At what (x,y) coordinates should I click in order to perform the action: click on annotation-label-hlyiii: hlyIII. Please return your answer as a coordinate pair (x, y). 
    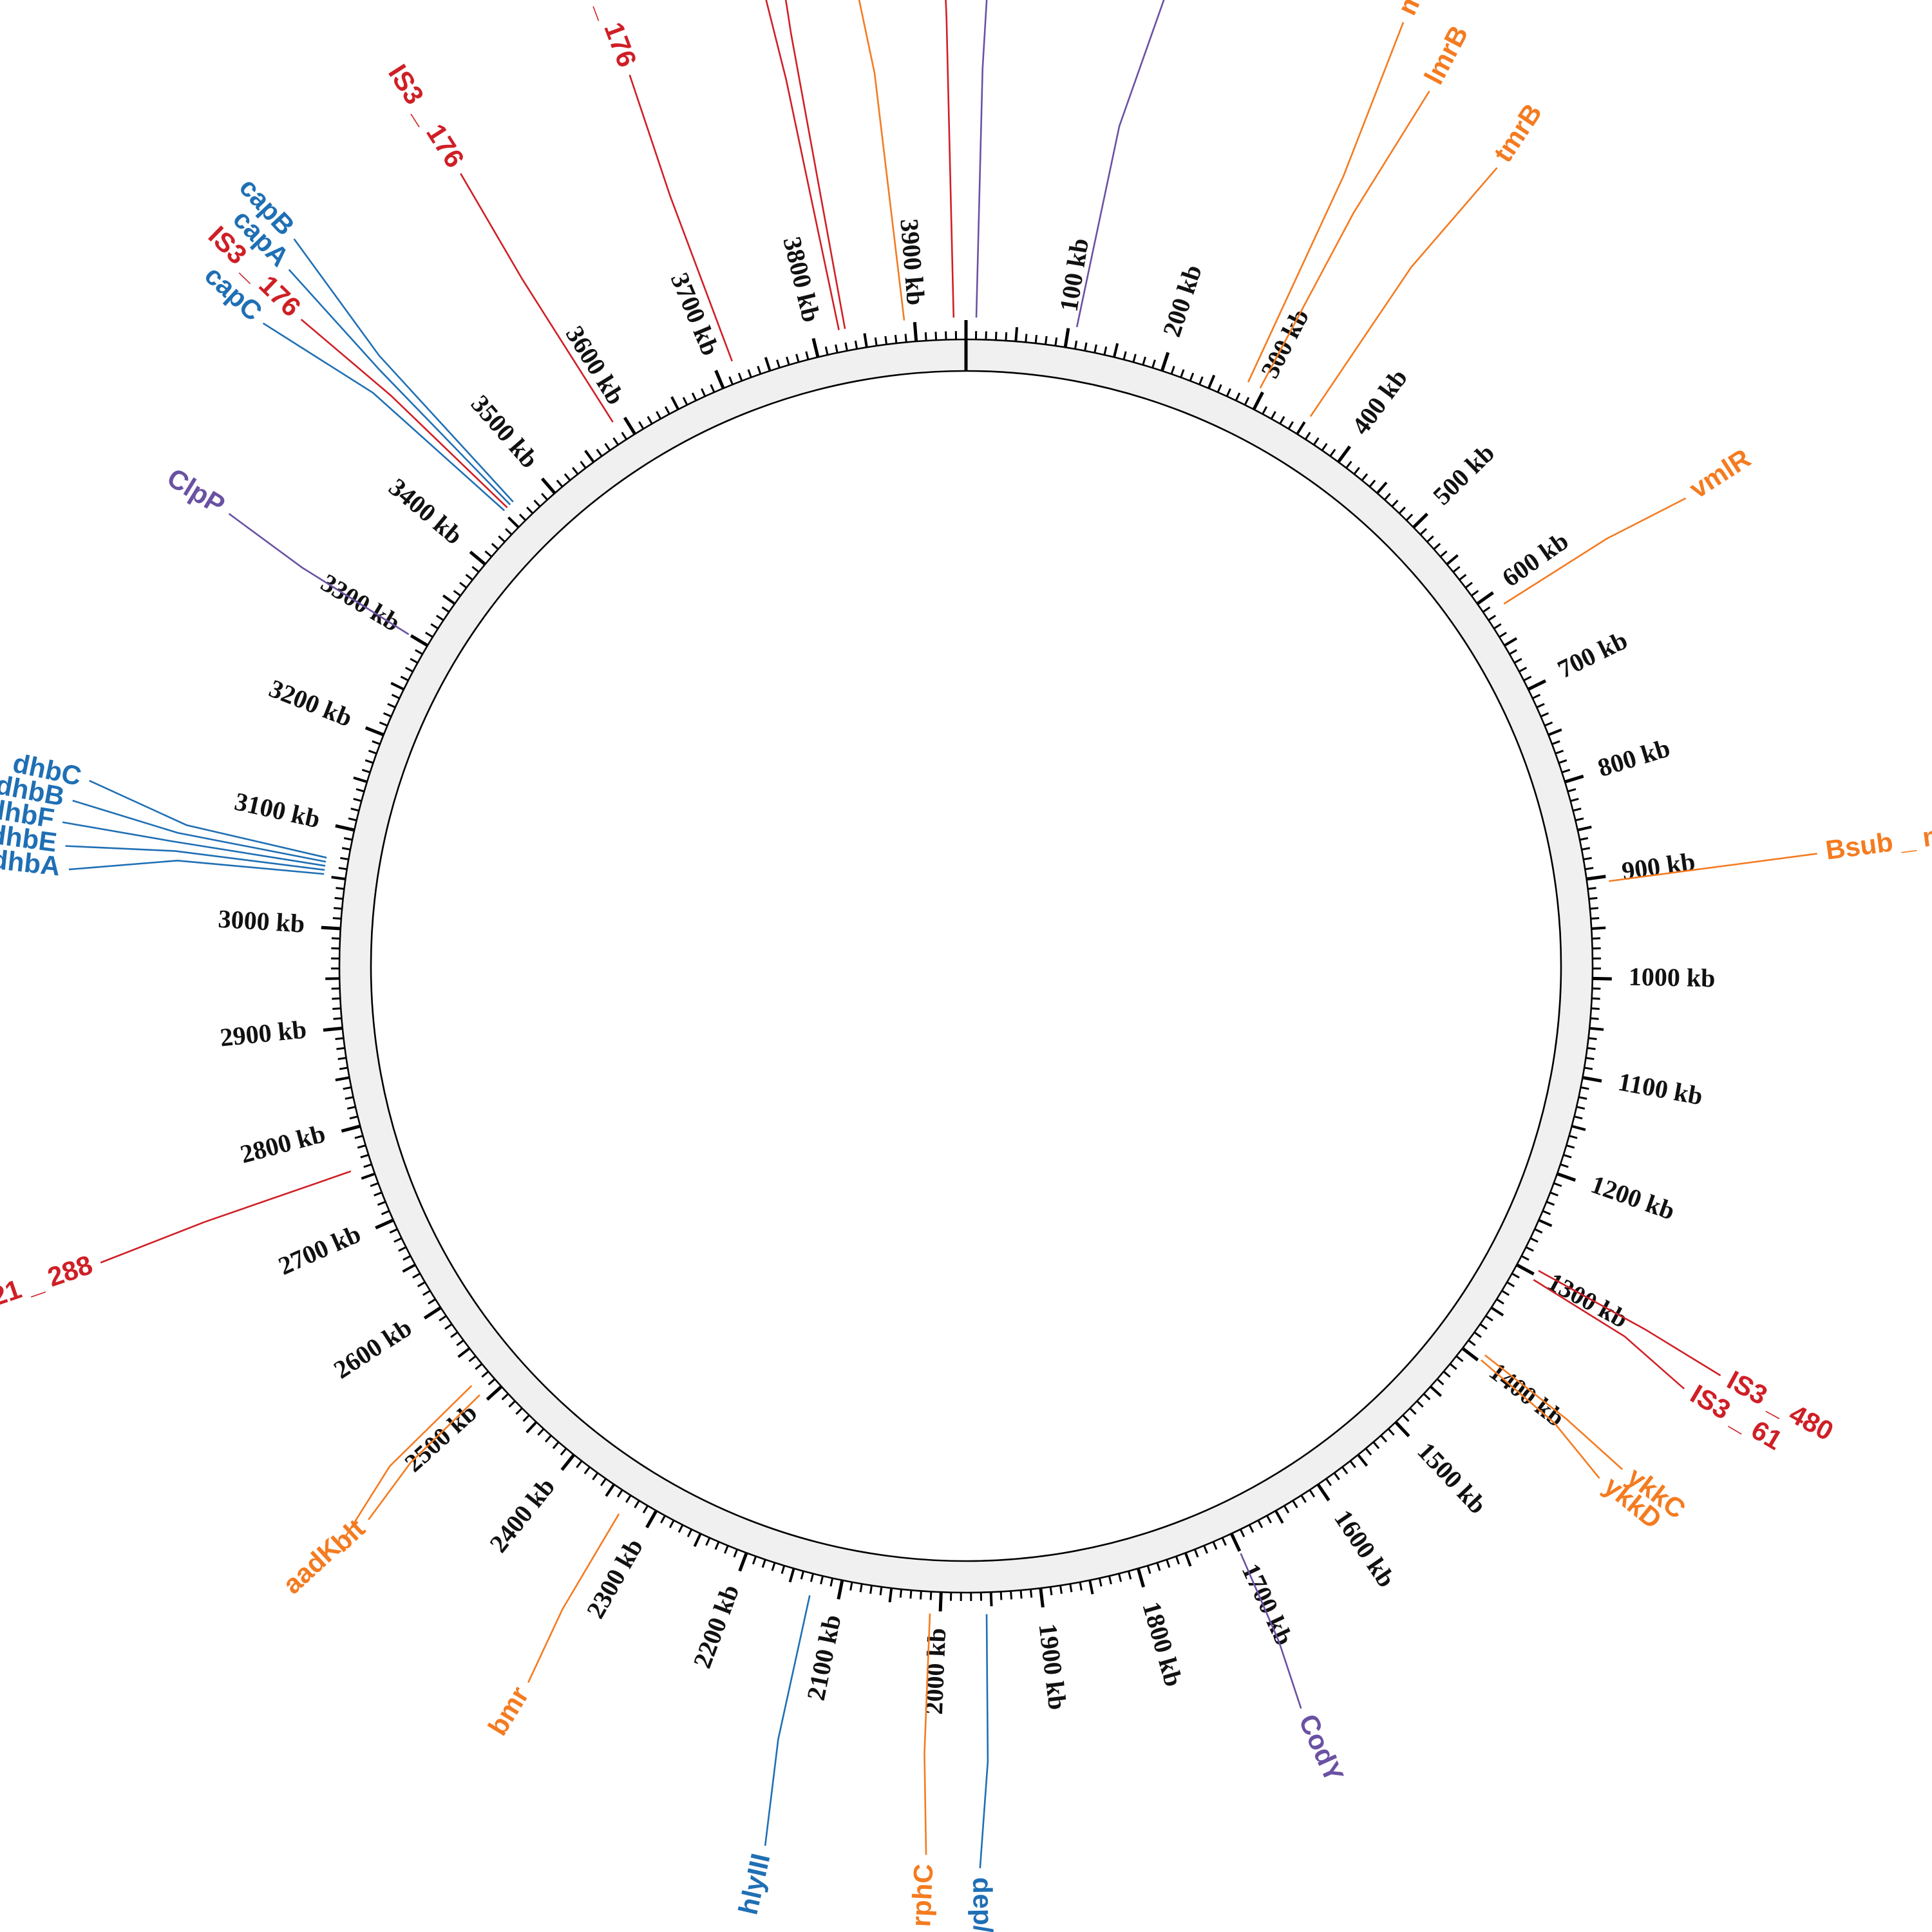
    Looking at the image, I should click on (754, 1884).